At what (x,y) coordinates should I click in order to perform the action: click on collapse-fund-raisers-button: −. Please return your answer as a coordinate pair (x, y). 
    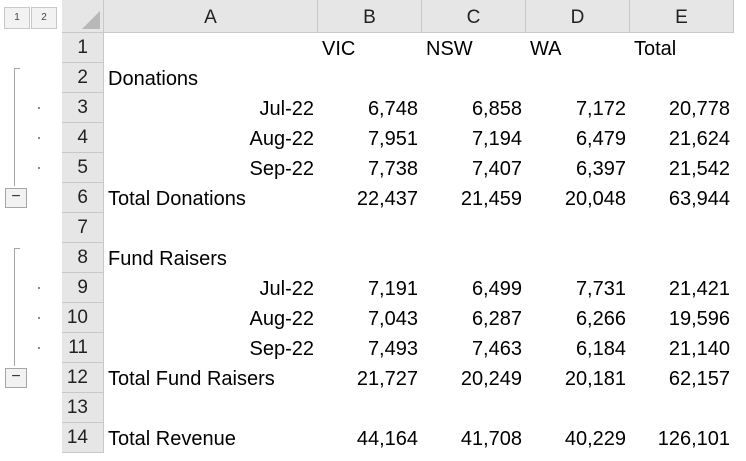
    Looking at the image, I should click on (16, 378).